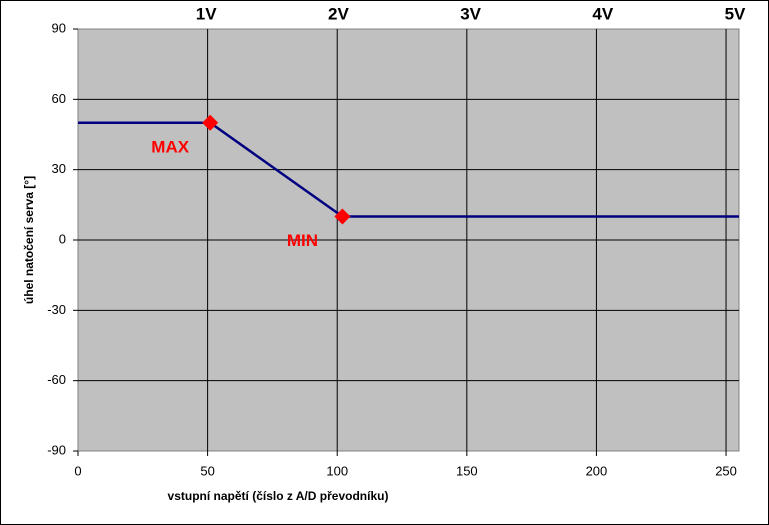  Describe the element at coordinates (170, 146) in the screenshot. I see `annotation: MAX` at that location.